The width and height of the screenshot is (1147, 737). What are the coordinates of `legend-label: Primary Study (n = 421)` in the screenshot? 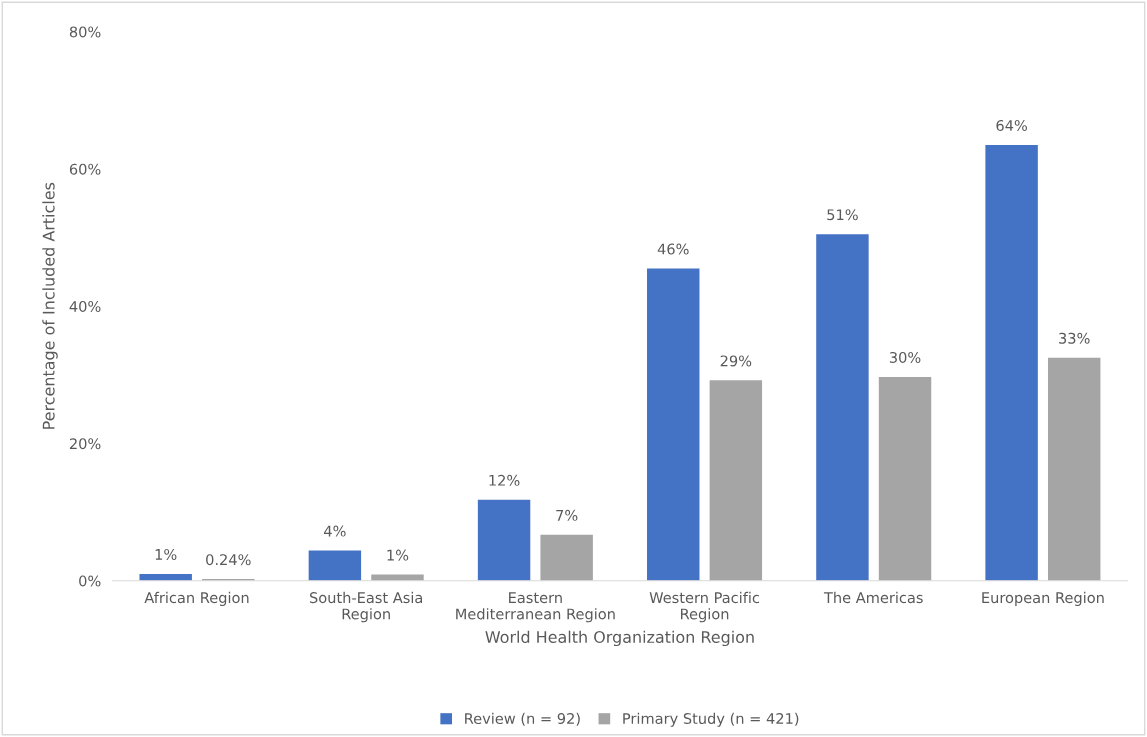 It's located at (711, 719).